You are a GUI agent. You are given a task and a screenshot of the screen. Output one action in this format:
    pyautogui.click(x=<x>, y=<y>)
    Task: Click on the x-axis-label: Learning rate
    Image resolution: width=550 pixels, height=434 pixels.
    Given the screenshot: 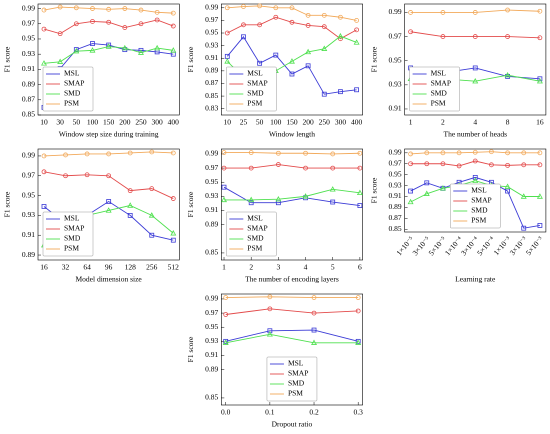 What is the action you would take?
    pyautogui.click(x=475, y=279)
    